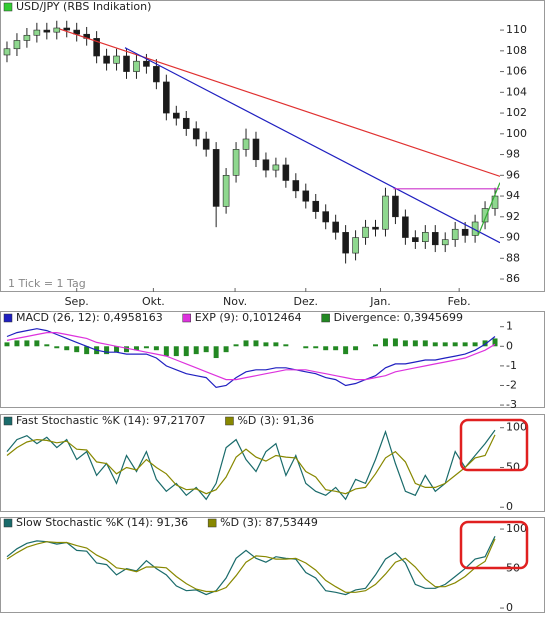 This screenshot has width=545, height=617. I want to click on y-tick-label: 1, so click(509, 326).